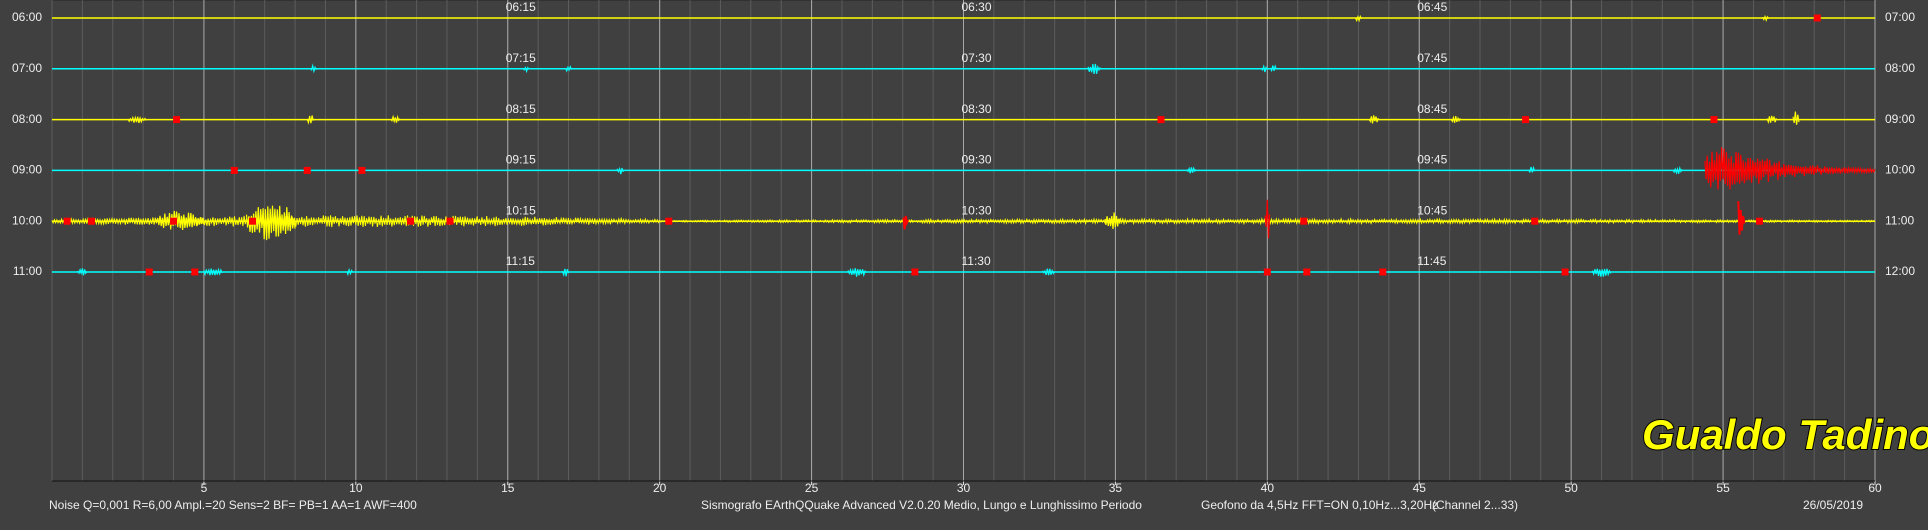  I want to click on time-label: 11:15, so click(520, 261).